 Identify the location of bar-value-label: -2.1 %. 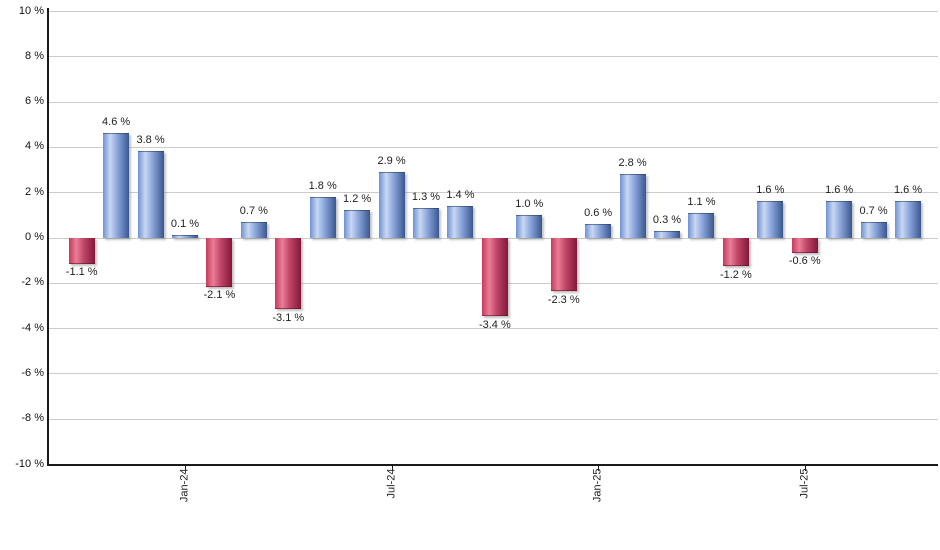
(219, 295).